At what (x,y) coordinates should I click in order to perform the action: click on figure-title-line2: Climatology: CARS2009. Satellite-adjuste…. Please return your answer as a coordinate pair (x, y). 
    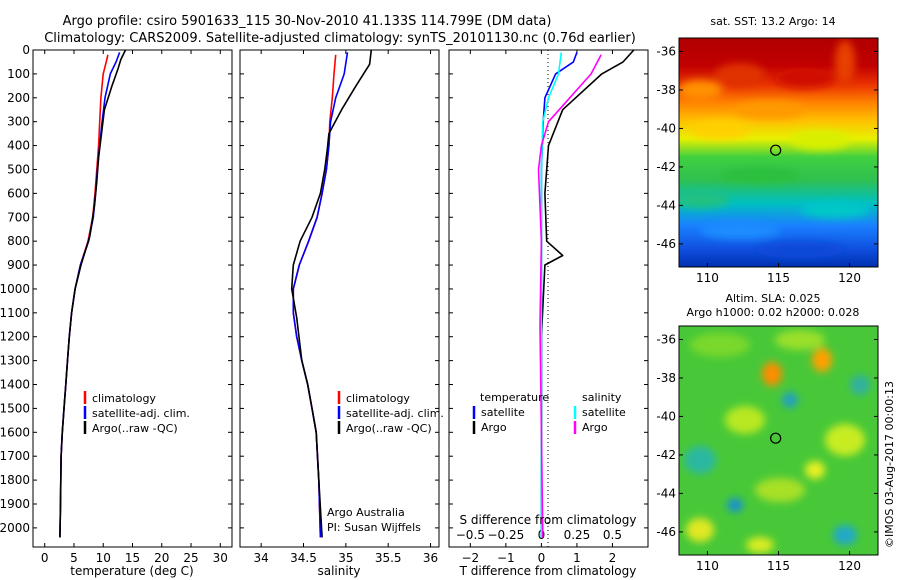
    Looking at the image, I should click on (340, 38).